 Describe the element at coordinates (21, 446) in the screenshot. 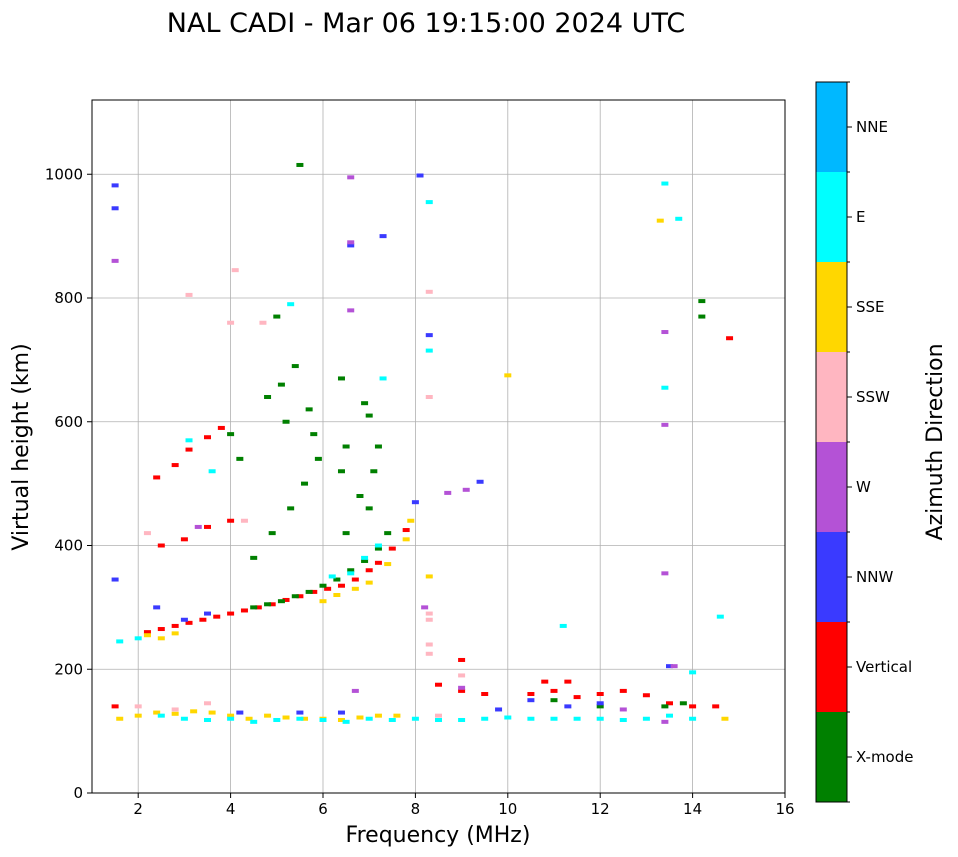

I see `y-axis-label: Virtual height (km)` at that location.